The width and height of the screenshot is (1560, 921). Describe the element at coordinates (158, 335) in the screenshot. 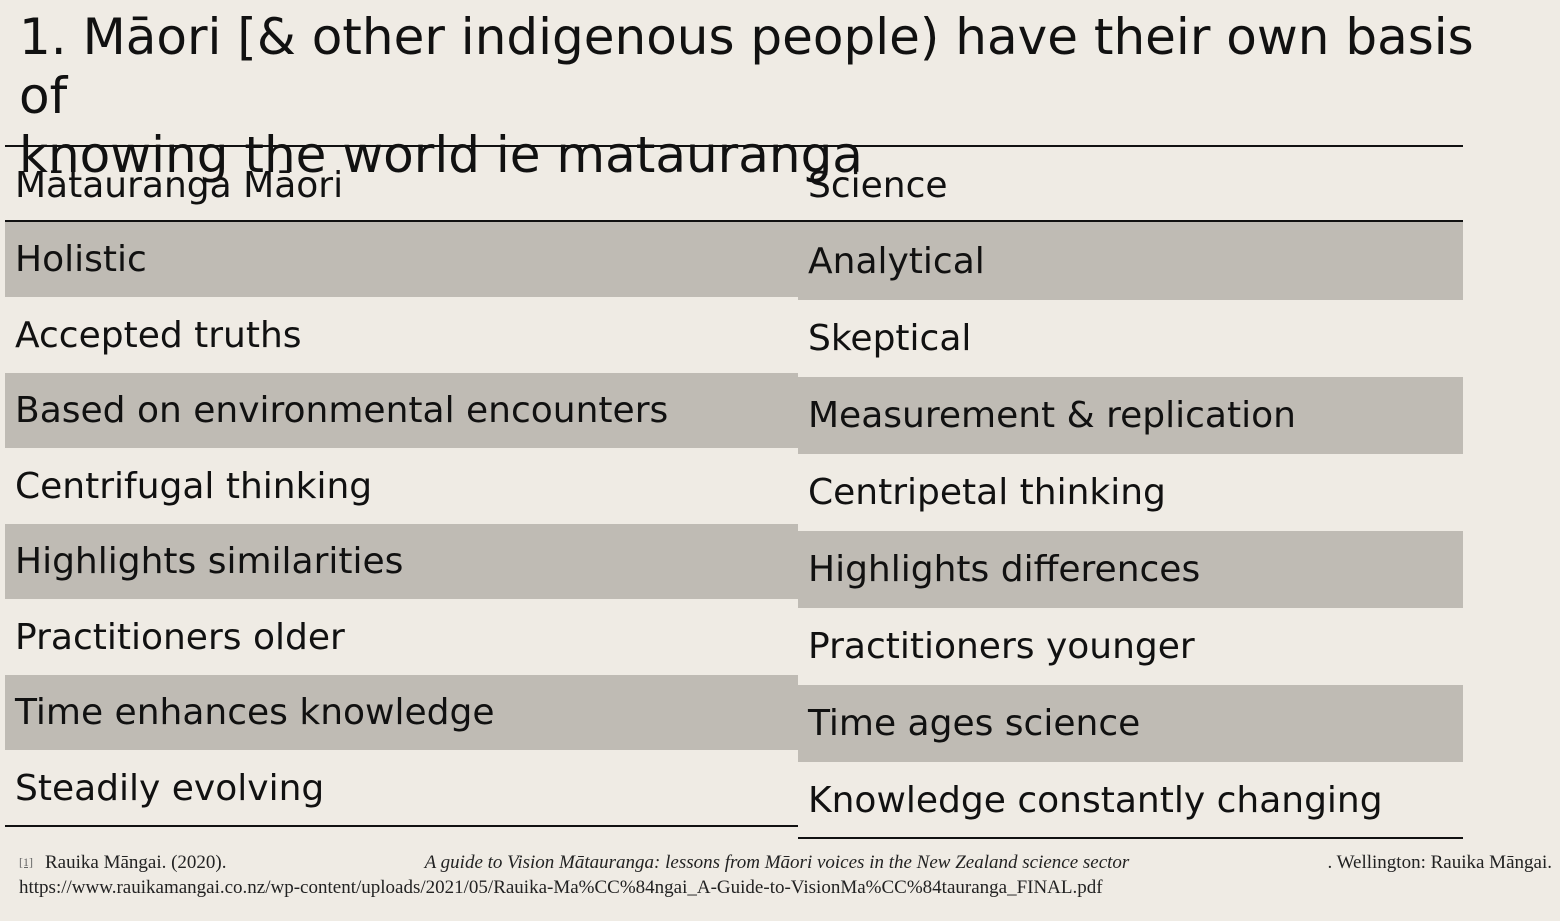

I see `table-cell-left: Accepted truths` at that location.